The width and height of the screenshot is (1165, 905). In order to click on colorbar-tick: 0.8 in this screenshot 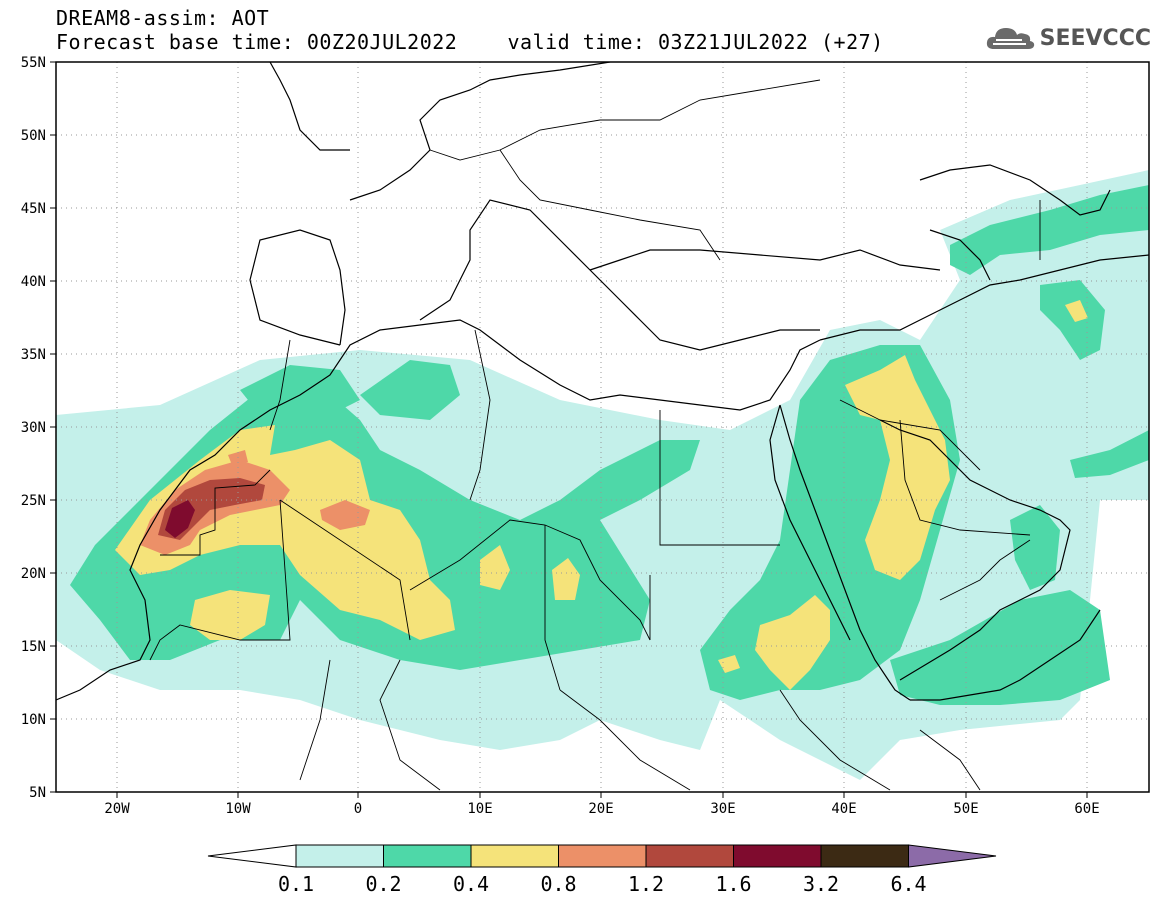, I will do `click(558, 884)`.